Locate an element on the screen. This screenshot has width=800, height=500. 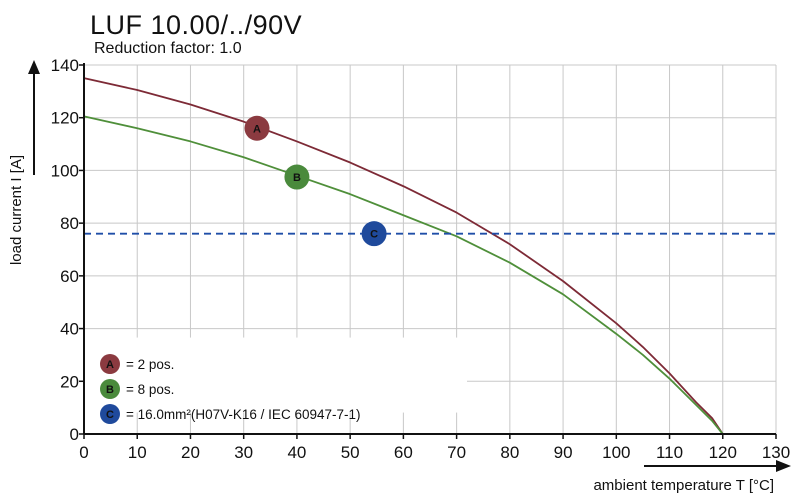
y-tick-label-120: 120 is located at coordinates (65, 118).